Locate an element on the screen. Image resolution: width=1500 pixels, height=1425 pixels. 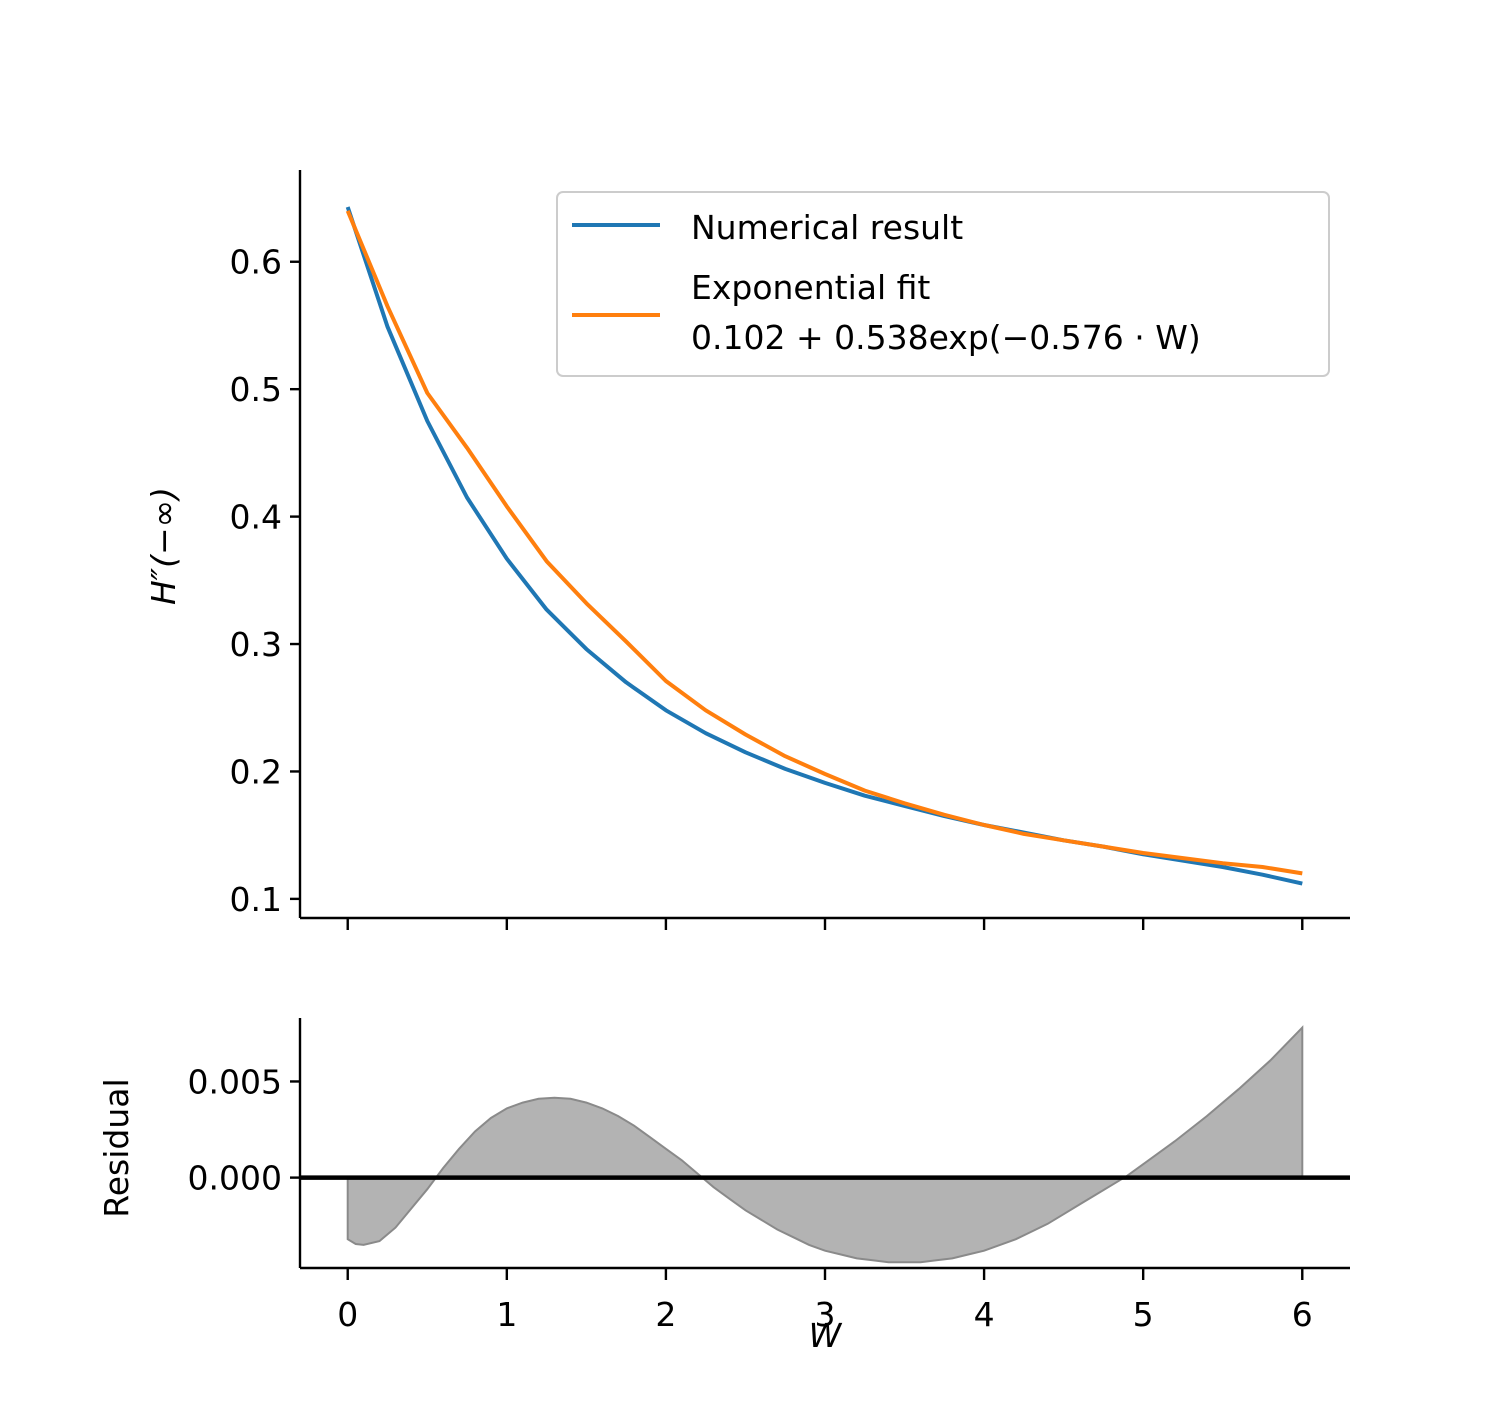
x-tick-label: 3 is located at coordinates (825, 1314).